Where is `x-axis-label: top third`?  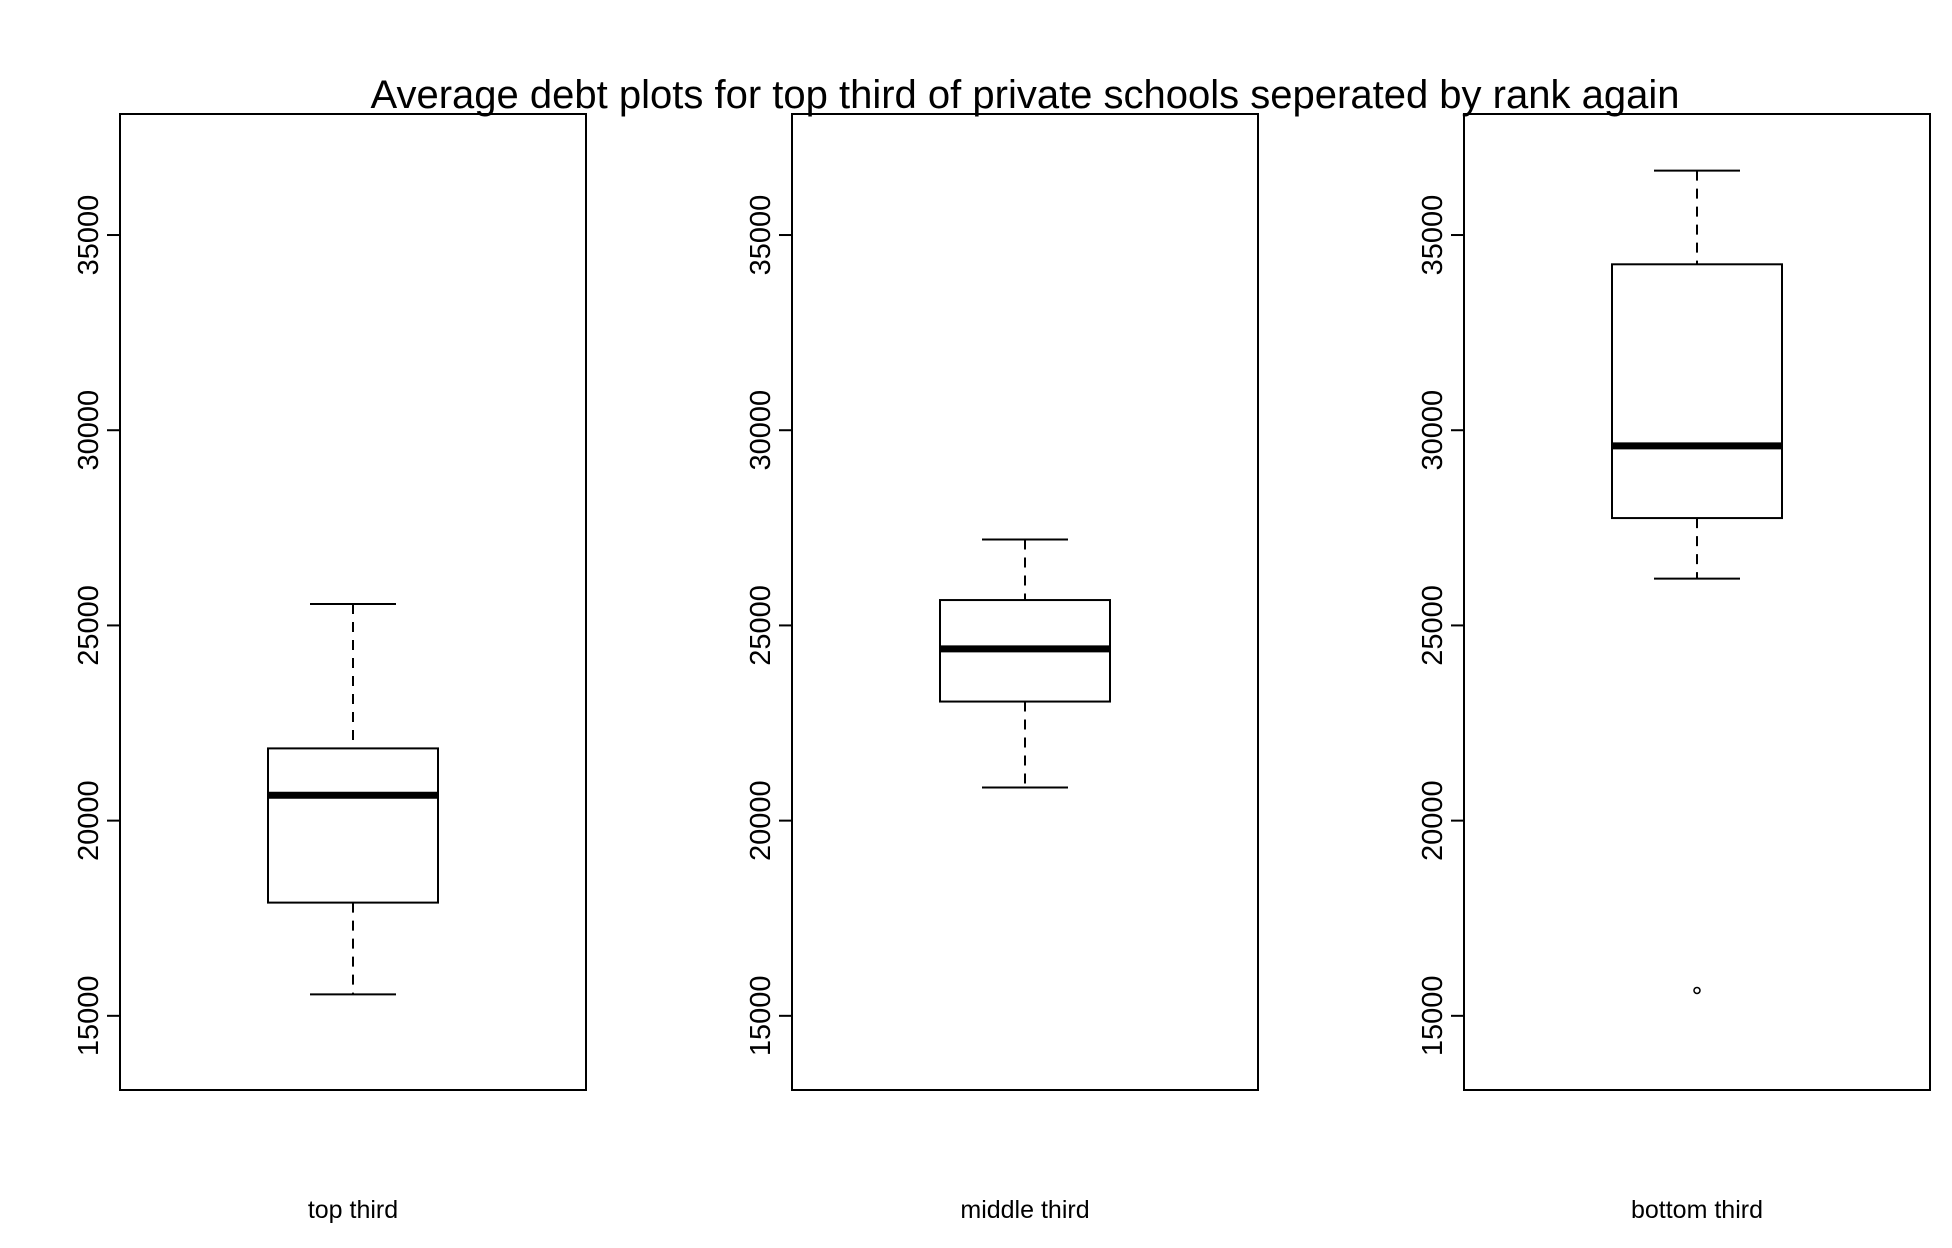 x-axis-label: top third is located at coordinates (353, 1210).